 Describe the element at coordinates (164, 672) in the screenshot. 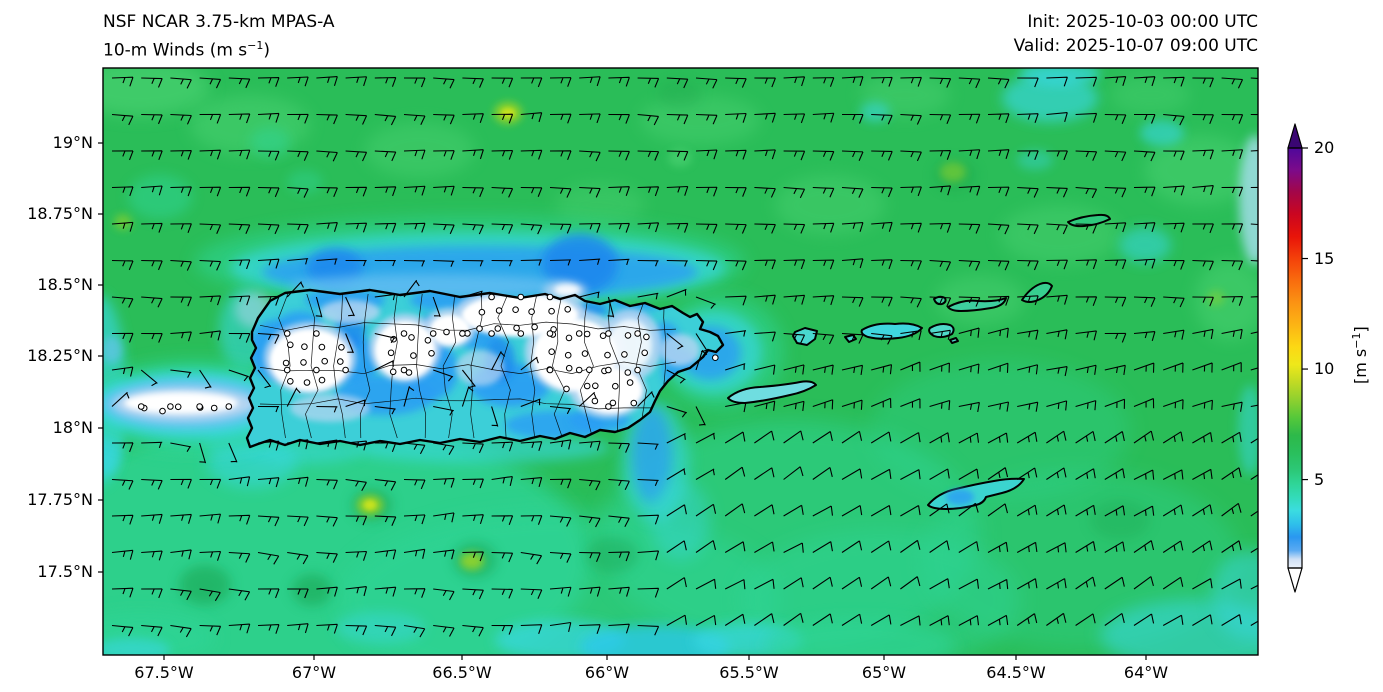

I see `lon-tick-label: 67.5°W` at that location.